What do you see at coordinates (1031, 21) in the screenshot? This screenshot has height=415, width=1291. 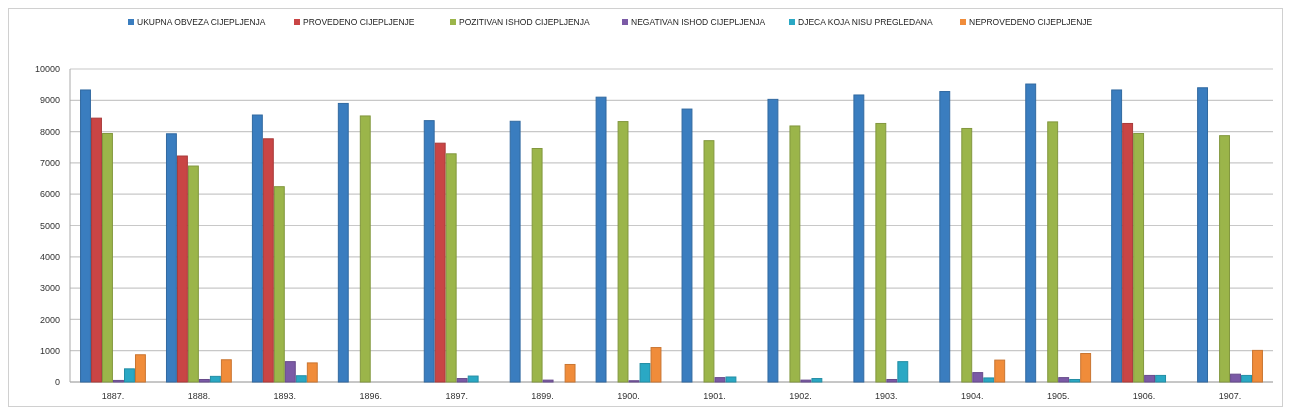 I see `legend-label: NEPROVEDENO CIJEPLJENJE` at bounding box center [1031, 21].